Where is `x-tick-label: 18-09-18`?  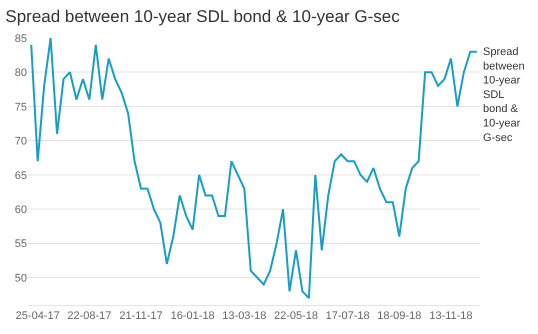
x-tick-label: 18-09-18 is located at coordinates (399, 316).